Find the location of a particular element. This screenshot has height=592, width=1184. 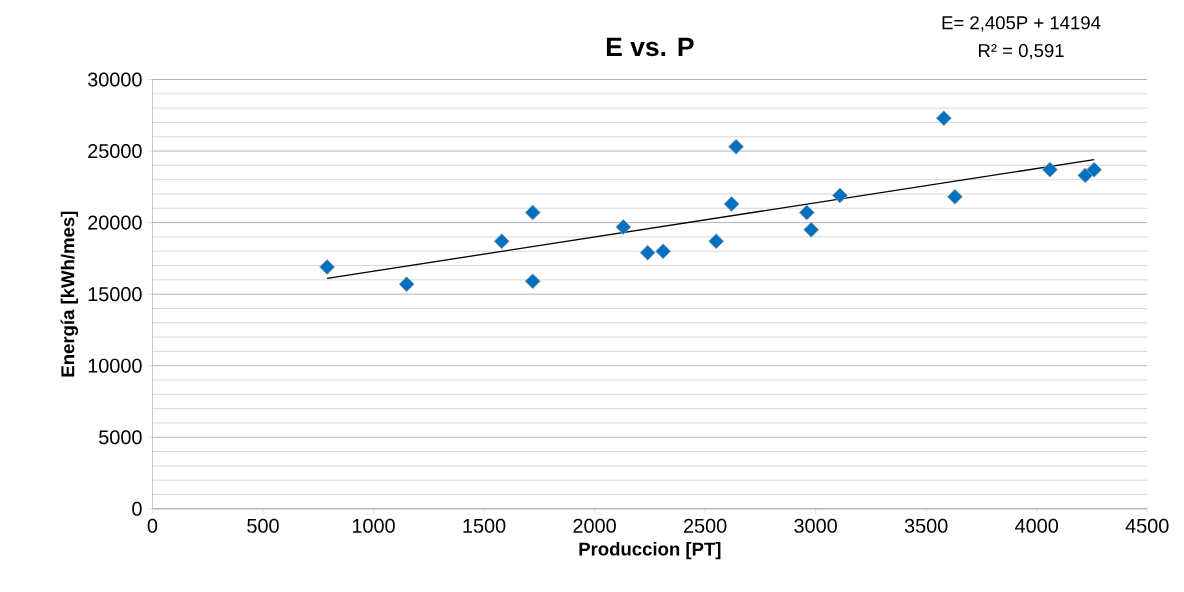

x-tick-label: 4500 is located at coordinates (1147, 525).